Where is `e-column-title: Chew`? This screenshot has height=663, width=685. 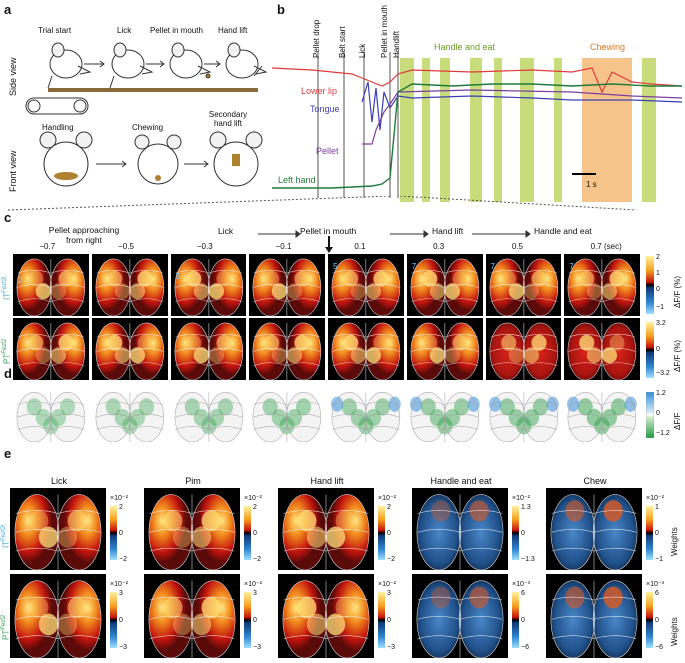 e-column-title: Chew is located at coordinates (595, 481).